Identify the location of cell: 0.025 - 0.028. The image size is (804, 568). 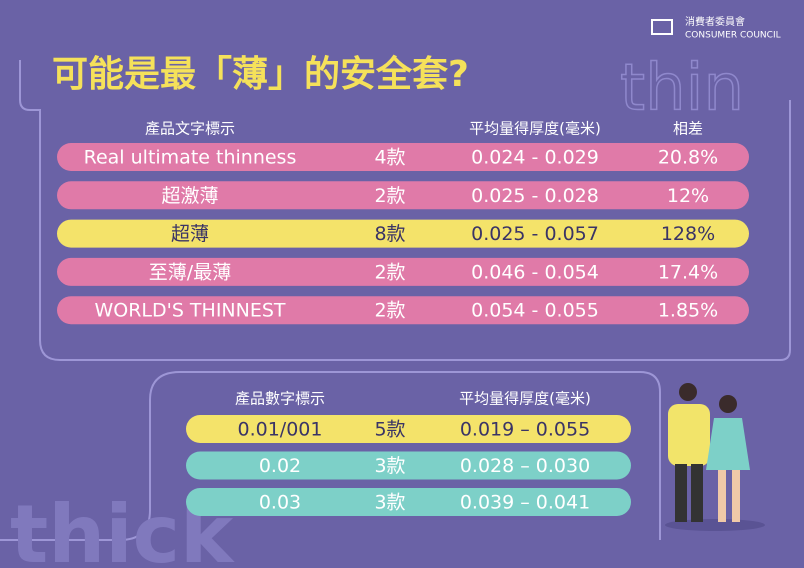
(535, 196).